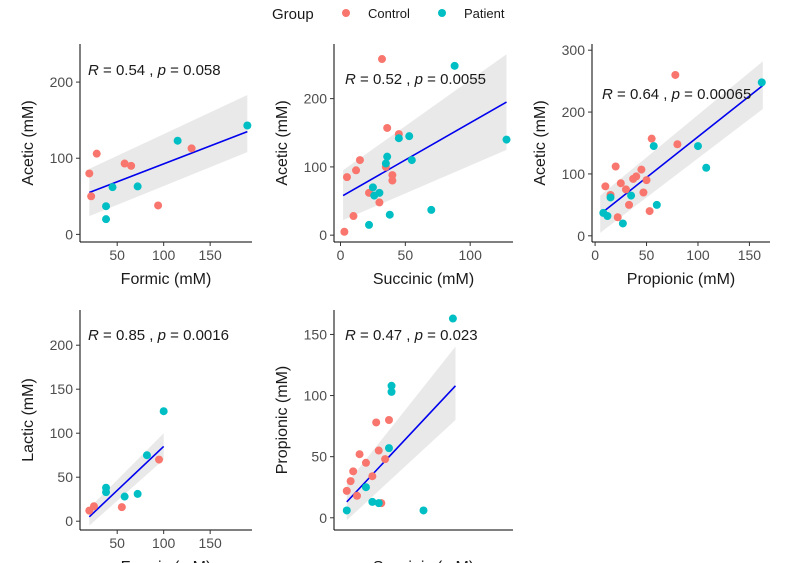  What do you see at coordinates (293, 14) in the screenshot?
I see `legend-title: Group` at bounding box center [293, 14].